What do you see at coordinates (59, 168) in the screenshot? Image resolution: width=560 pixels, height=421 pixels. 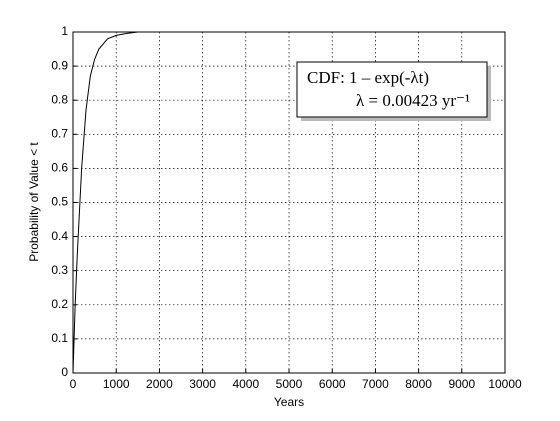 I see `y-tick-label: 0.6` at bounding box center [59, 168].